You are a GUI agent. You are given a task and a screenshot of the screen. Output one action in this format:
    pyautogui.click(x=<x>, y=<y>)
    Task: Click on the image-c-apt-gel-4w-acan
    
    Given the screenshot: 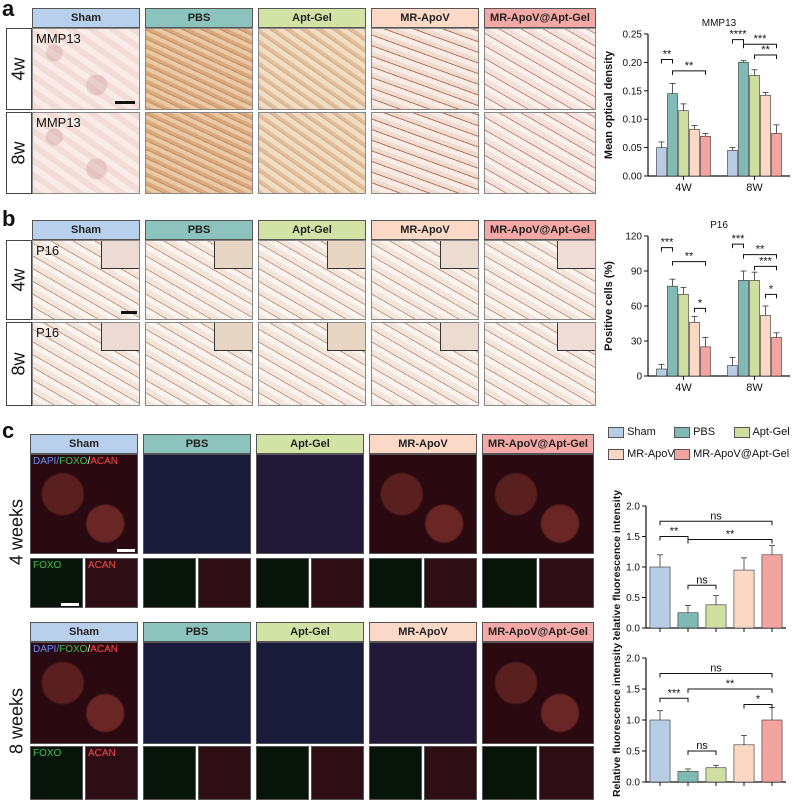 What is the action you would take?
    pyautogui.click(x=337, y=583)
    